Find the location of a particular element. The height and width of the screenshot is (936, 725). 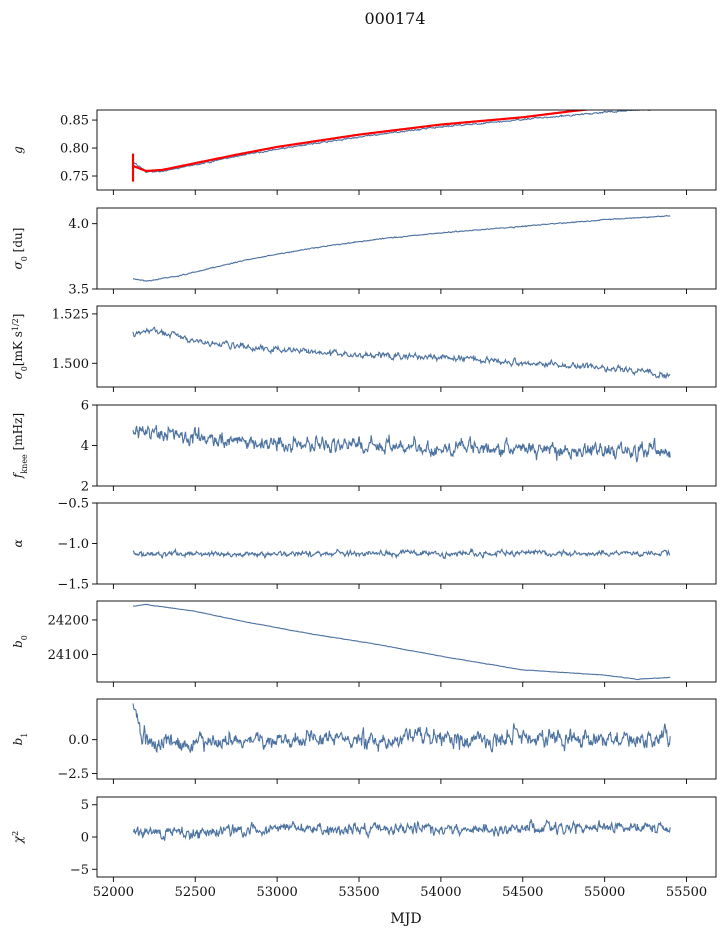

series-line-sigma0 is located at coordinates (401, 248).